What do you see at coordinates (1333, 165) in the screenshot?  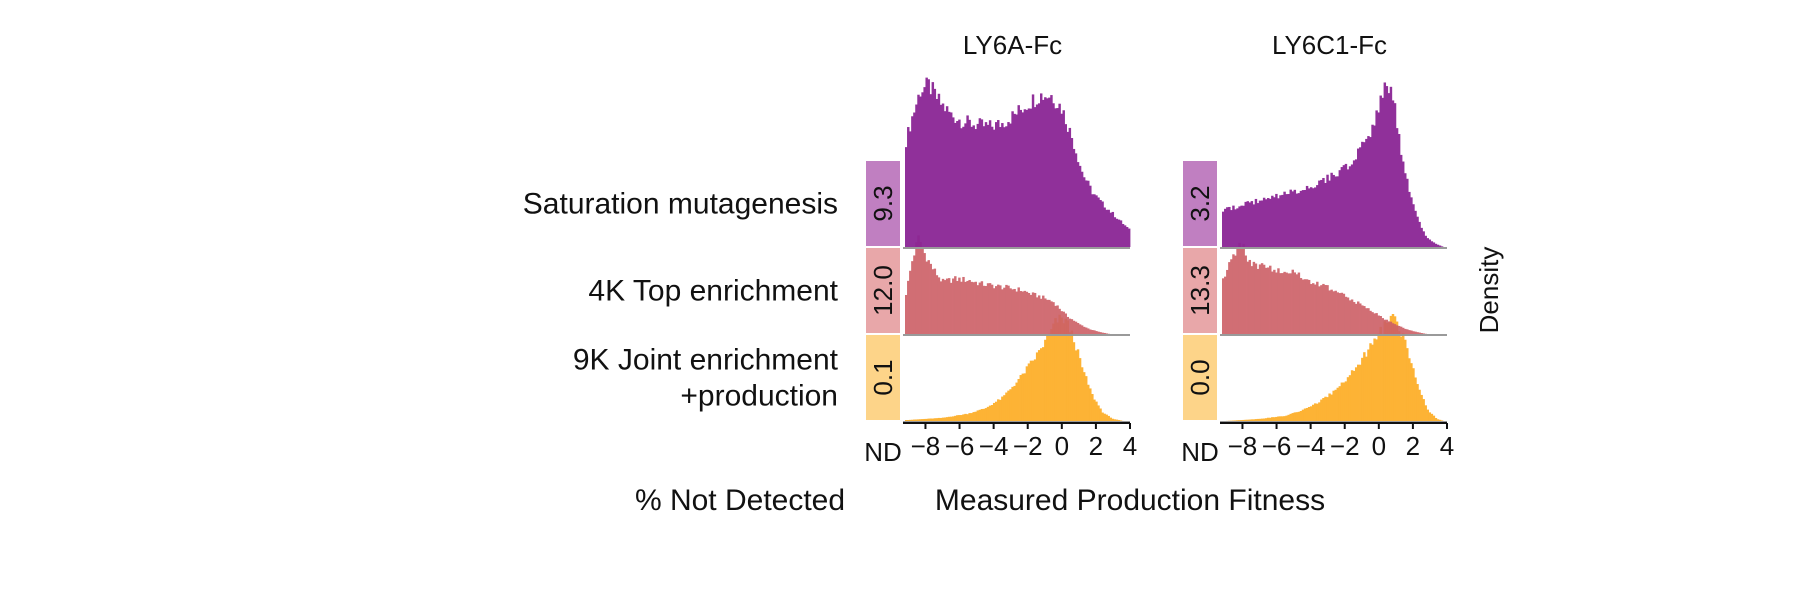 I see `histogram-sat` at bounding box center [1333, 165].